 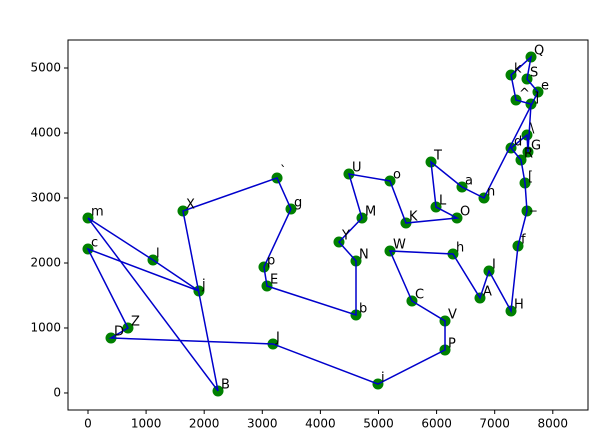 What do you see at coordinates (363, 308) in the screenshot?
I see `point-label: b` at bounding box center [363, 308].